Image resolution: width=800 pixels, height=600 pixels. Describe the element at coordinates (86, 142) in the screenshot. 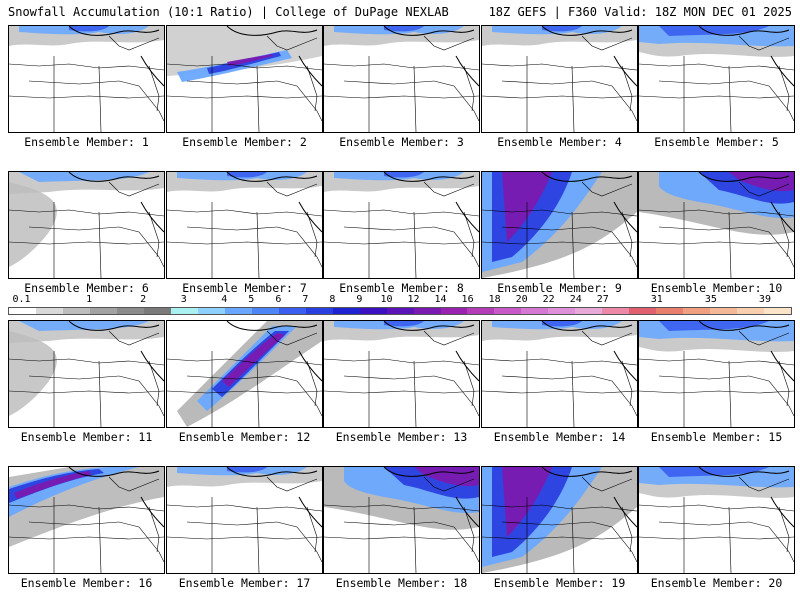

I see `ensemble-member-label: Ensemble Member: 1` at that location.